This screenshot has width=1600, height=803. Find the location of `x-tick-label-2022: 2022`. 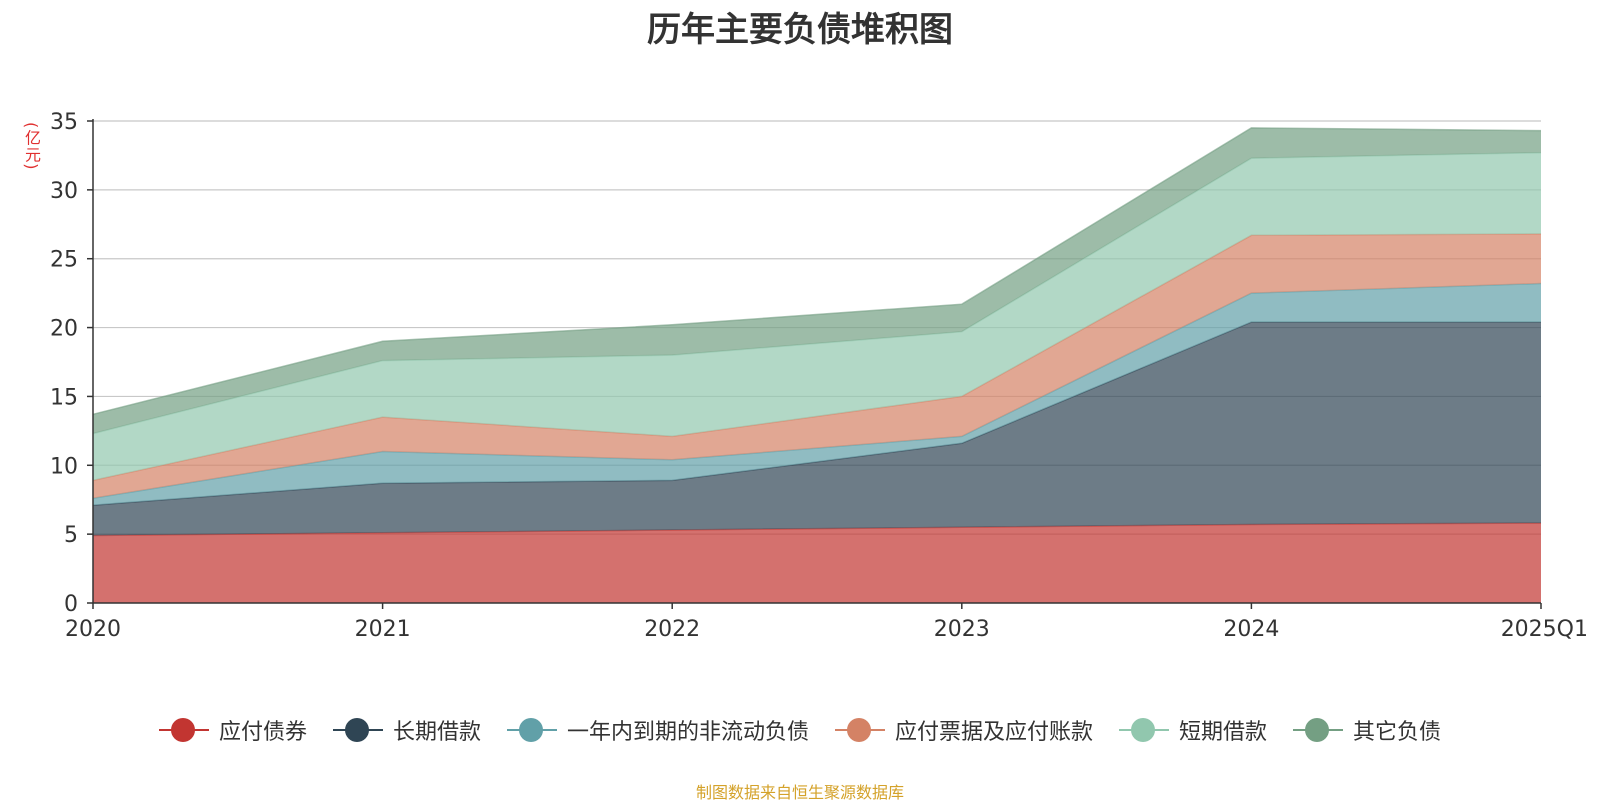

x-tick-label-2022: 2022 is located at coordinates (672, 629).